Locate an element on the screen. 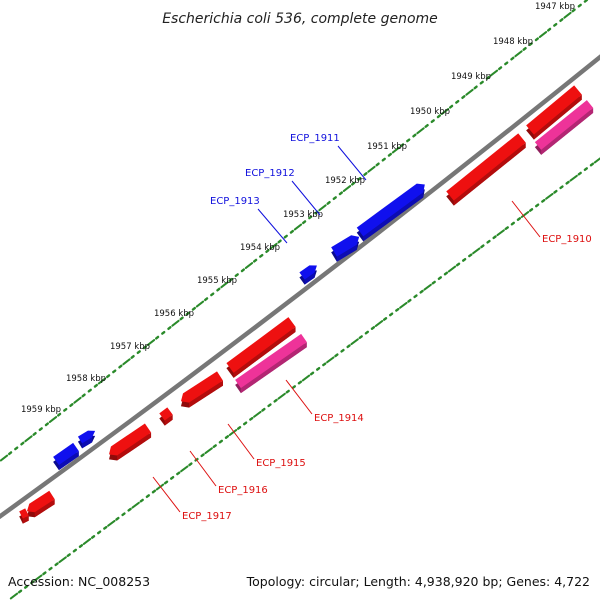 This screenshot has height=600, width=600. kbp-label: 1956 kbp is located at coordinates (174, 314).